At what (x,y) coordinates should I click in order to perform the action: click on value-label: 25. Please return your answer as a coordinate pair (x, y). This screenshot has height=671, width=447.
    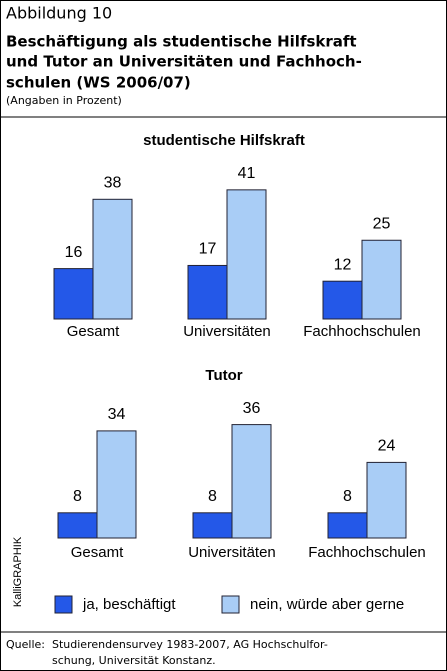
    Looking at the image, I should click on (382, 223).